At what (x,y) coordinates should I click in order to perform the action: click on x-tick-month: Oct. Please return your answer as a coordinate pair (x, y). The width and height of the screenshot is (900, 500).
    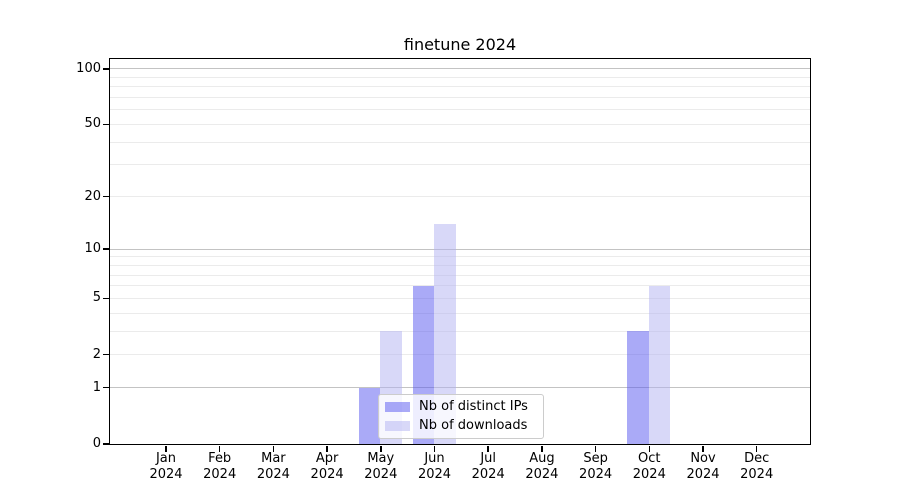
    Looking at the image, I should click on (649, 458).